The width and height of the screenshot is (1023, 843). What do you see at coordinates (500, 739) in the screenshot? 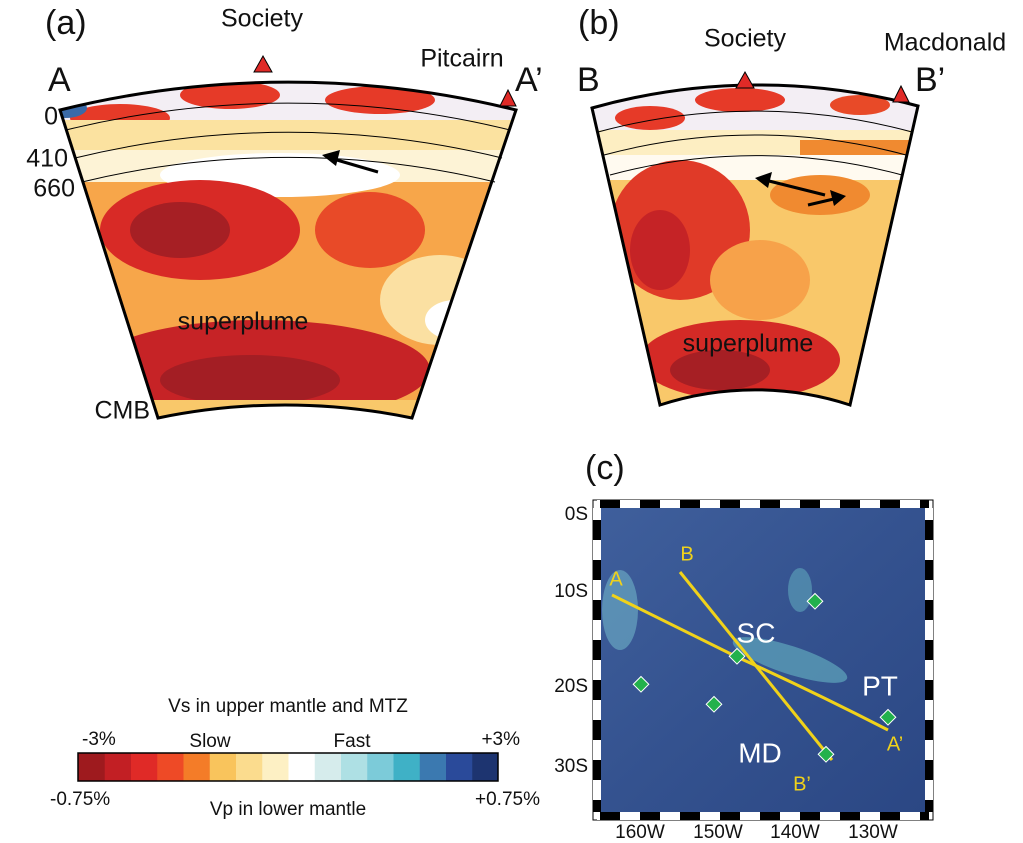
I see `colorbar-label: +3%` at bounding box center [500, 739].